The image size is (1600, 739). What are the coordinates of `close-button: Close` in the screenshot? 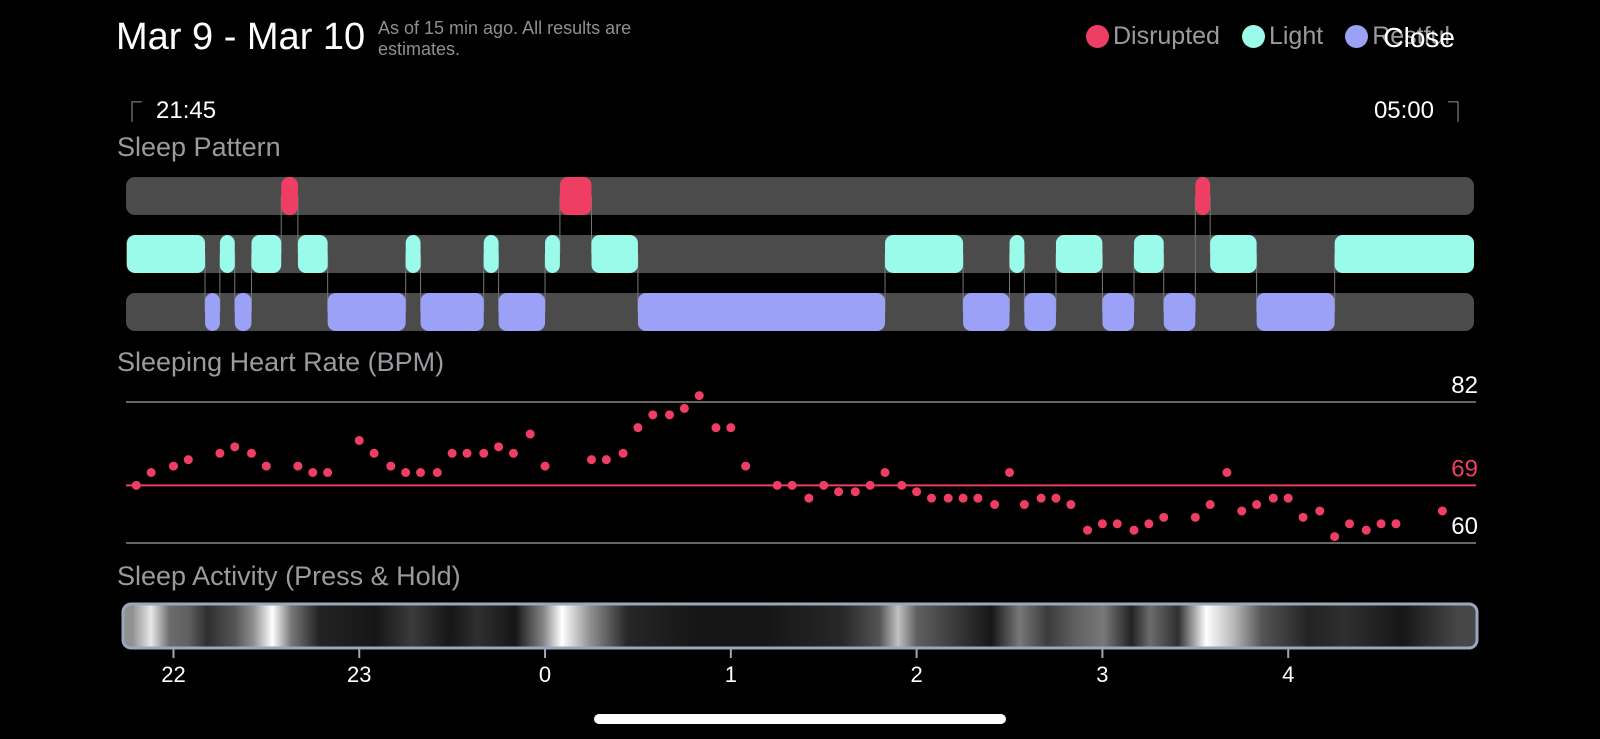 It's located at (1419, 37).